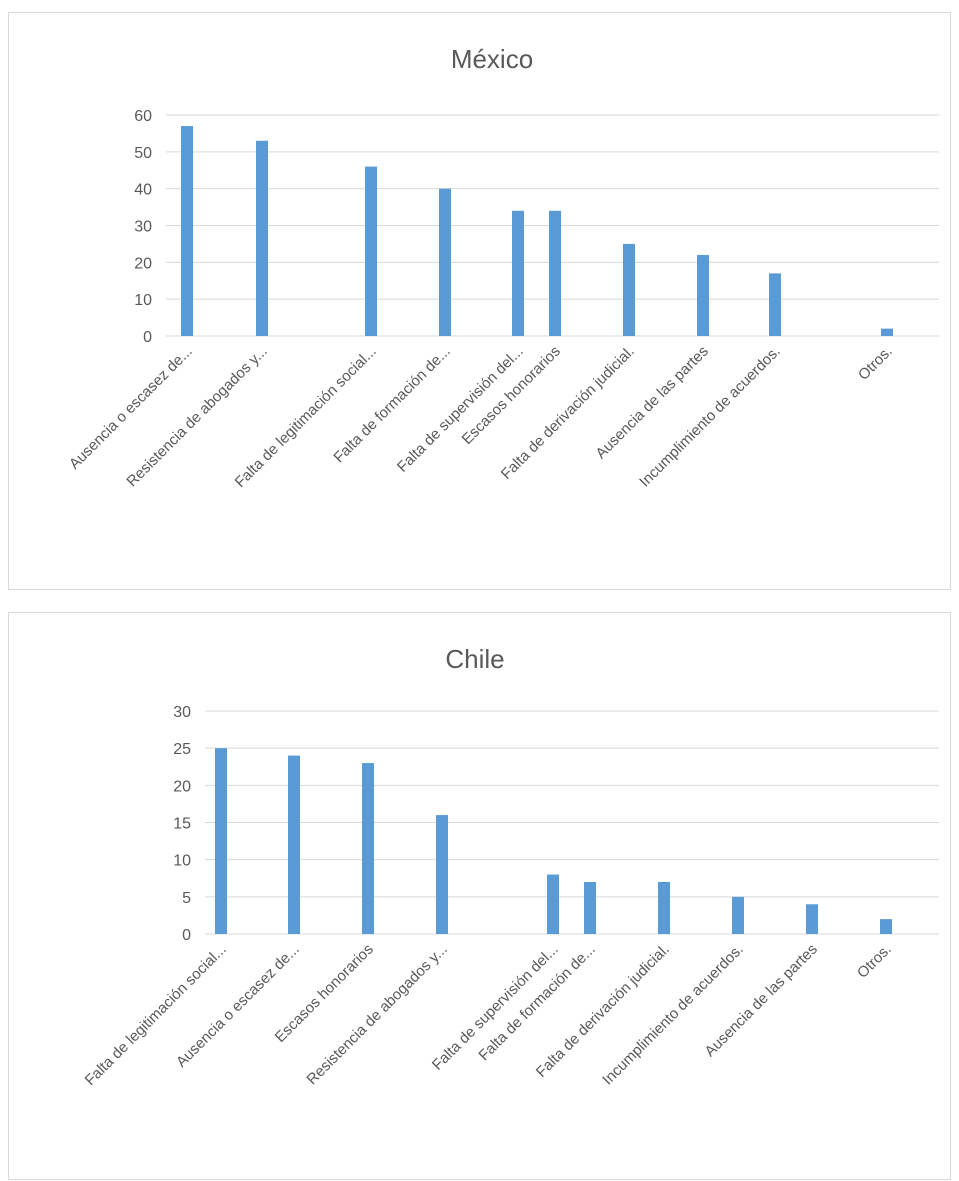 Image resolution: width=959 pixels, height=1181 pixels. Describe the element at coordinates (474, 659) in the screenshot. I see `chart-title: Chile` at that location.